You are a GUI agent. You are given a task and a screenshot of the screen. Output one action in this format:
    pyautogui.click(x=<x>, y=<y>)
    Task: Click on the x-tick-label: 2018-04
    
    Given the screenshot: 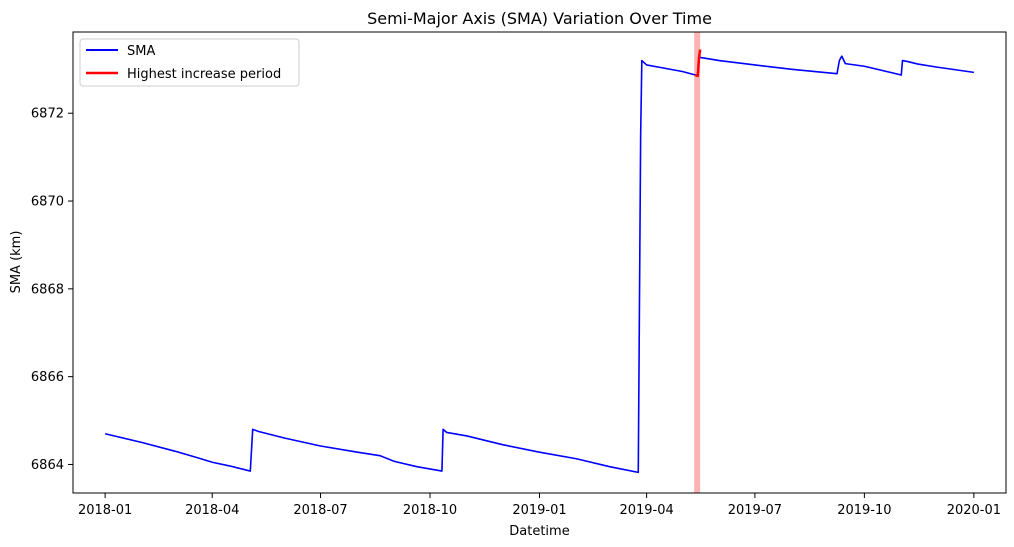 What is the action you would take?
    pyautogui.click(x=212, y=510)
    